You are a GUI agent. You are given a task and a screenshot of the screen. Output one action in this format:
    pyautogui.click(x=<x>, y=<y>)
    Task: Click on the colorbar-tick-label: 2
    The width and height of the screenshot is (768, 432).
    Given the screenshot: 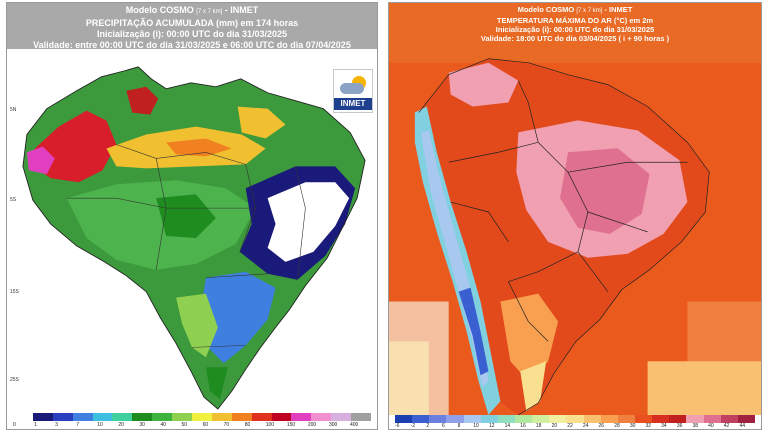 What is the action you would take?
    pyautogui.click(x=428, y=426)
    